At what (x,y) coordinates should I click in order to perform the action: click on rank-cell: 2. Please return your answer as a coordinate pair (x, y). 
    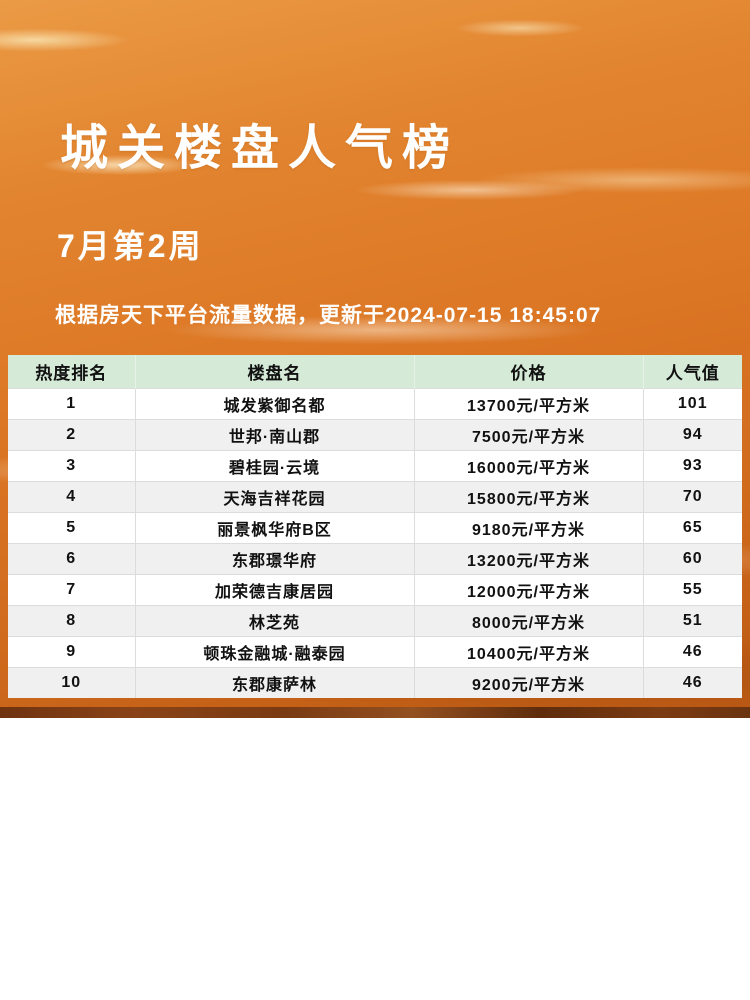
    Looking at the image, I should click on (72, 434).